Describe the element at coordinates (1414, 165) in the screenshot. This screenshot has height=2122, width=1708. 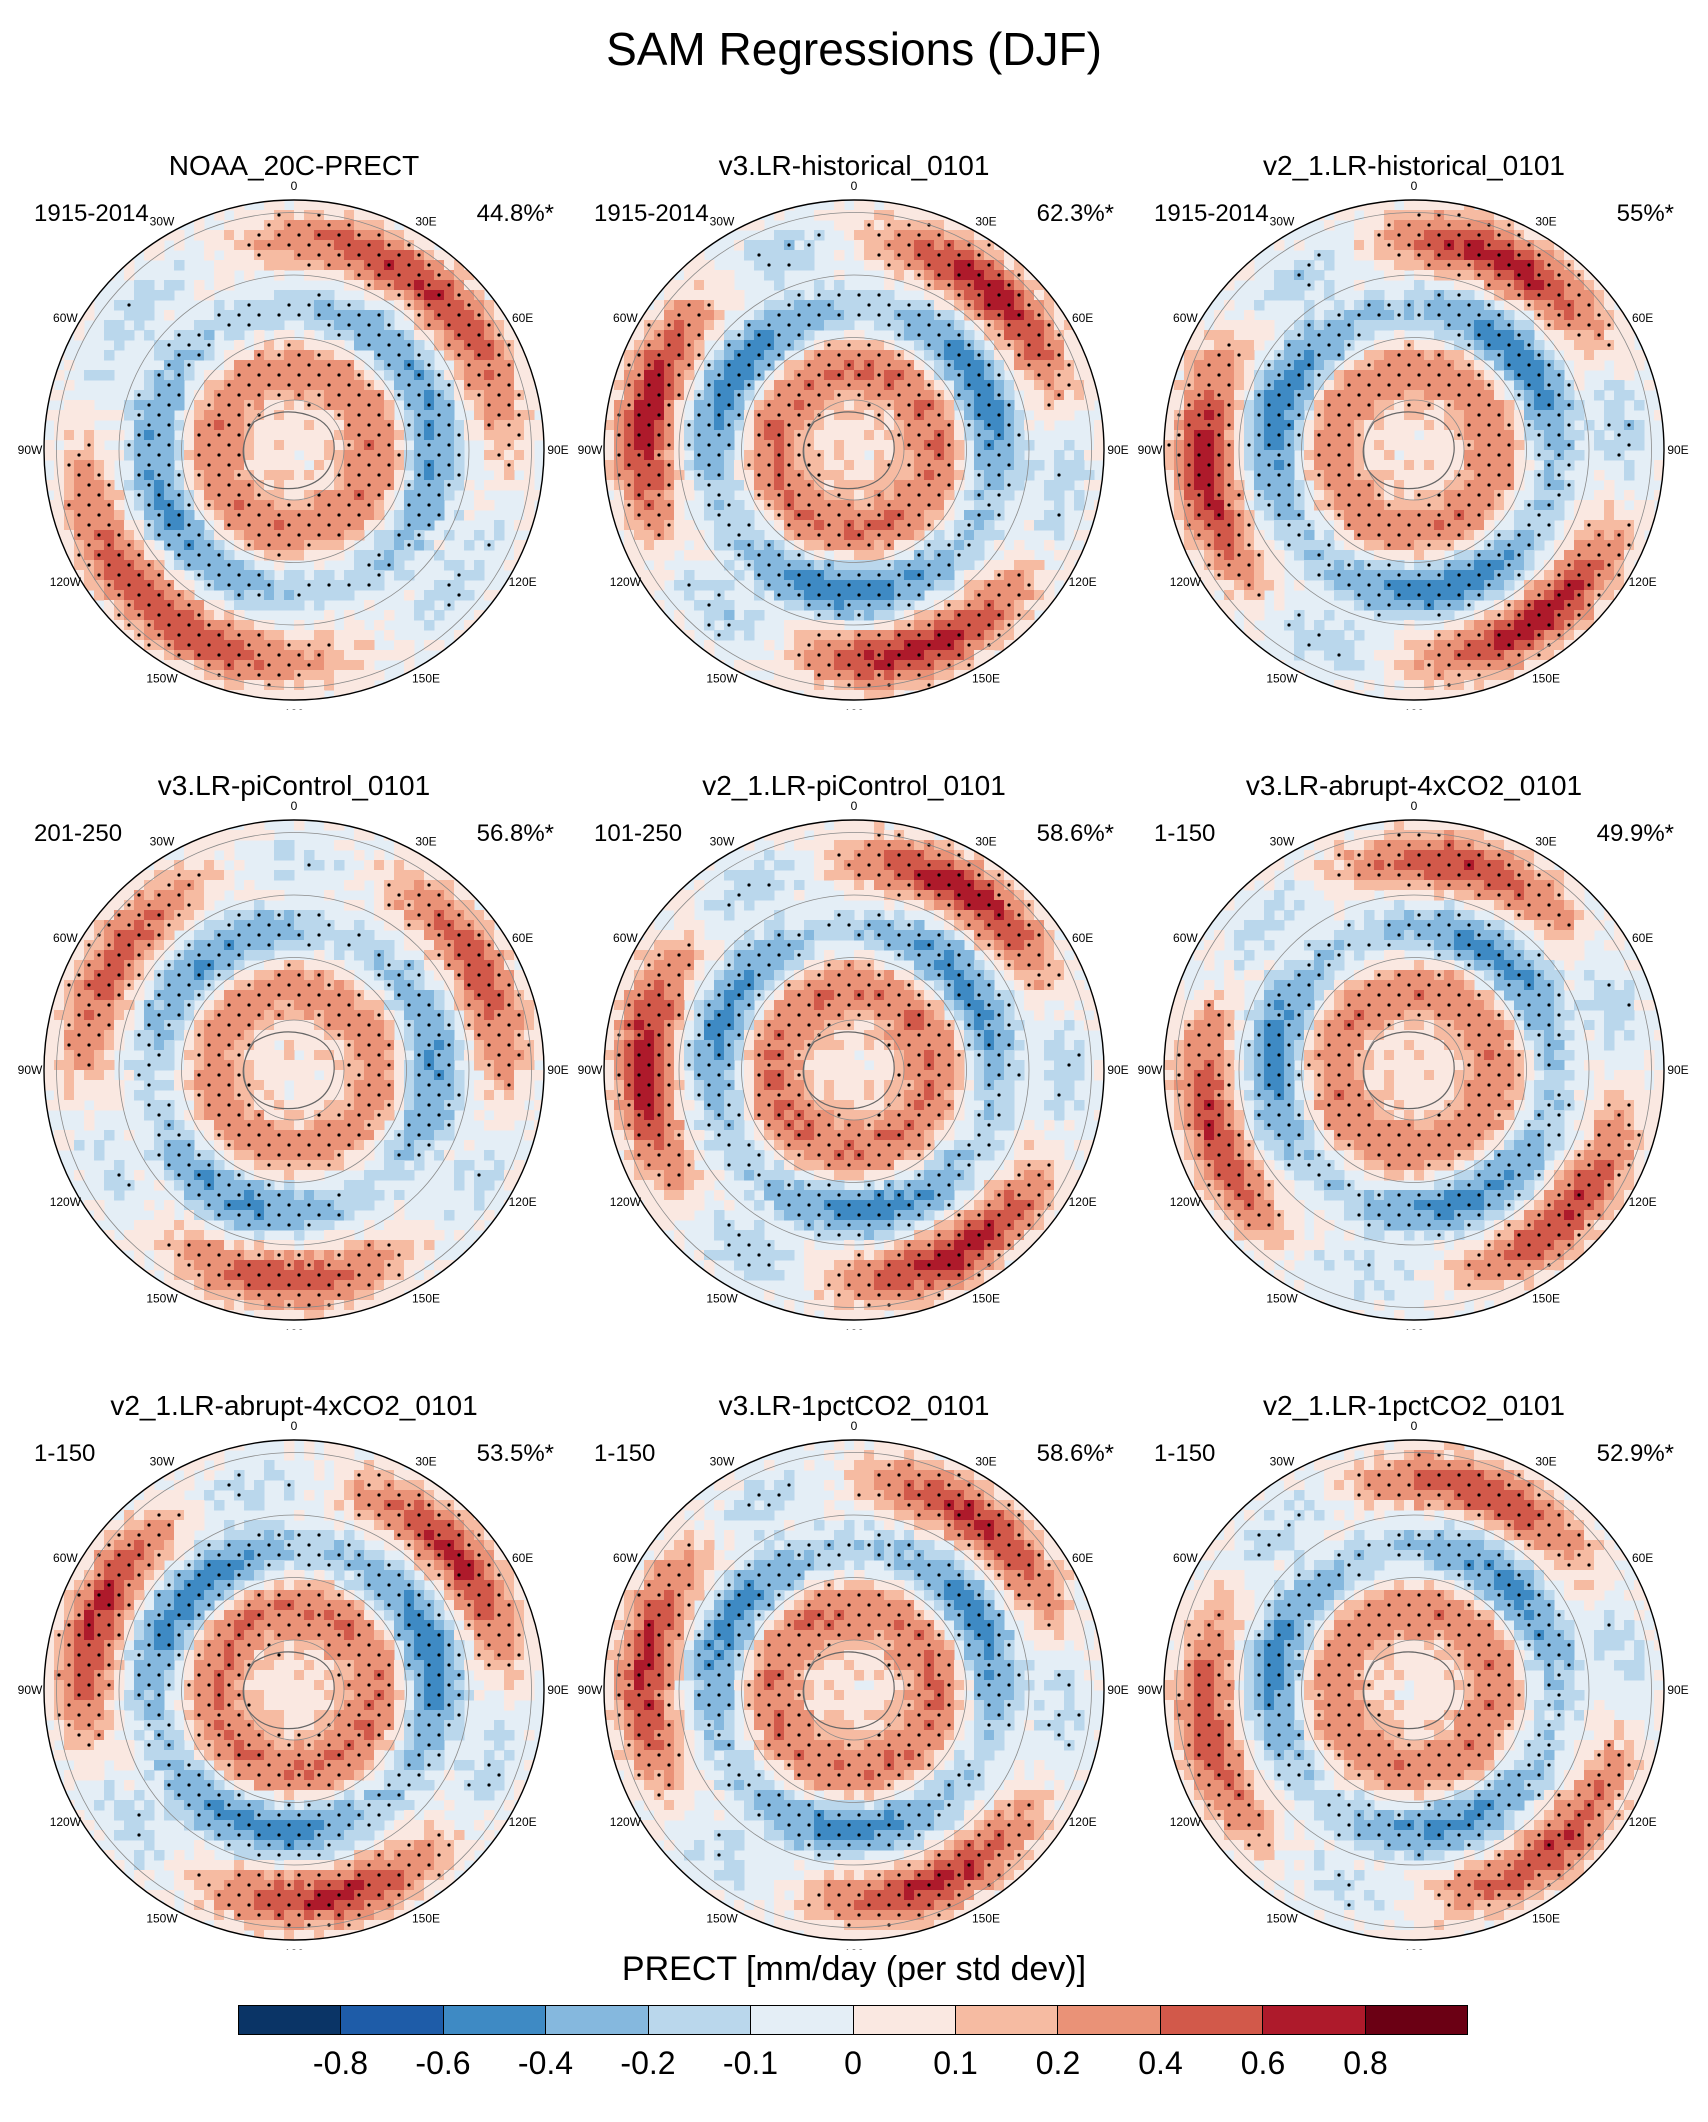
I see `panel-title: v2_1.LR-historical_0101` at that location.